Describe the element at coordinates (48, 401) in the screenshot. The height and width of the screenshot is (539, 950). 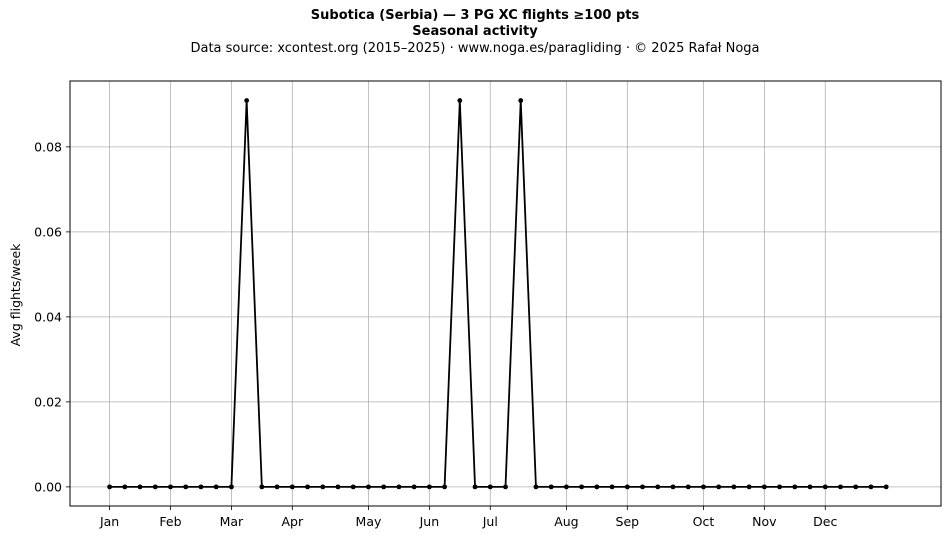
I see `y-tick-label: 0.02` at that location.